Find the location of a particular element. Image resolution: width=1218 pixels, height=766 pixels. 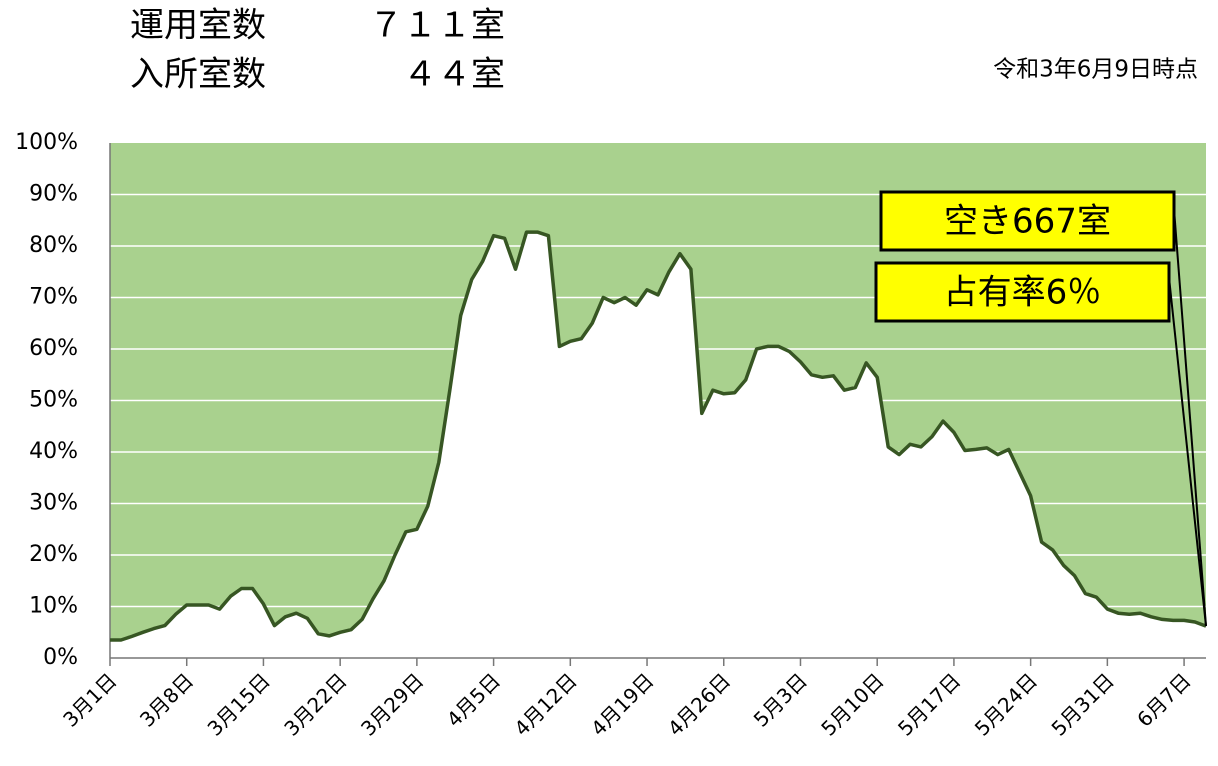

summary-label: 運用室数 is located at coordinates (198, 26).